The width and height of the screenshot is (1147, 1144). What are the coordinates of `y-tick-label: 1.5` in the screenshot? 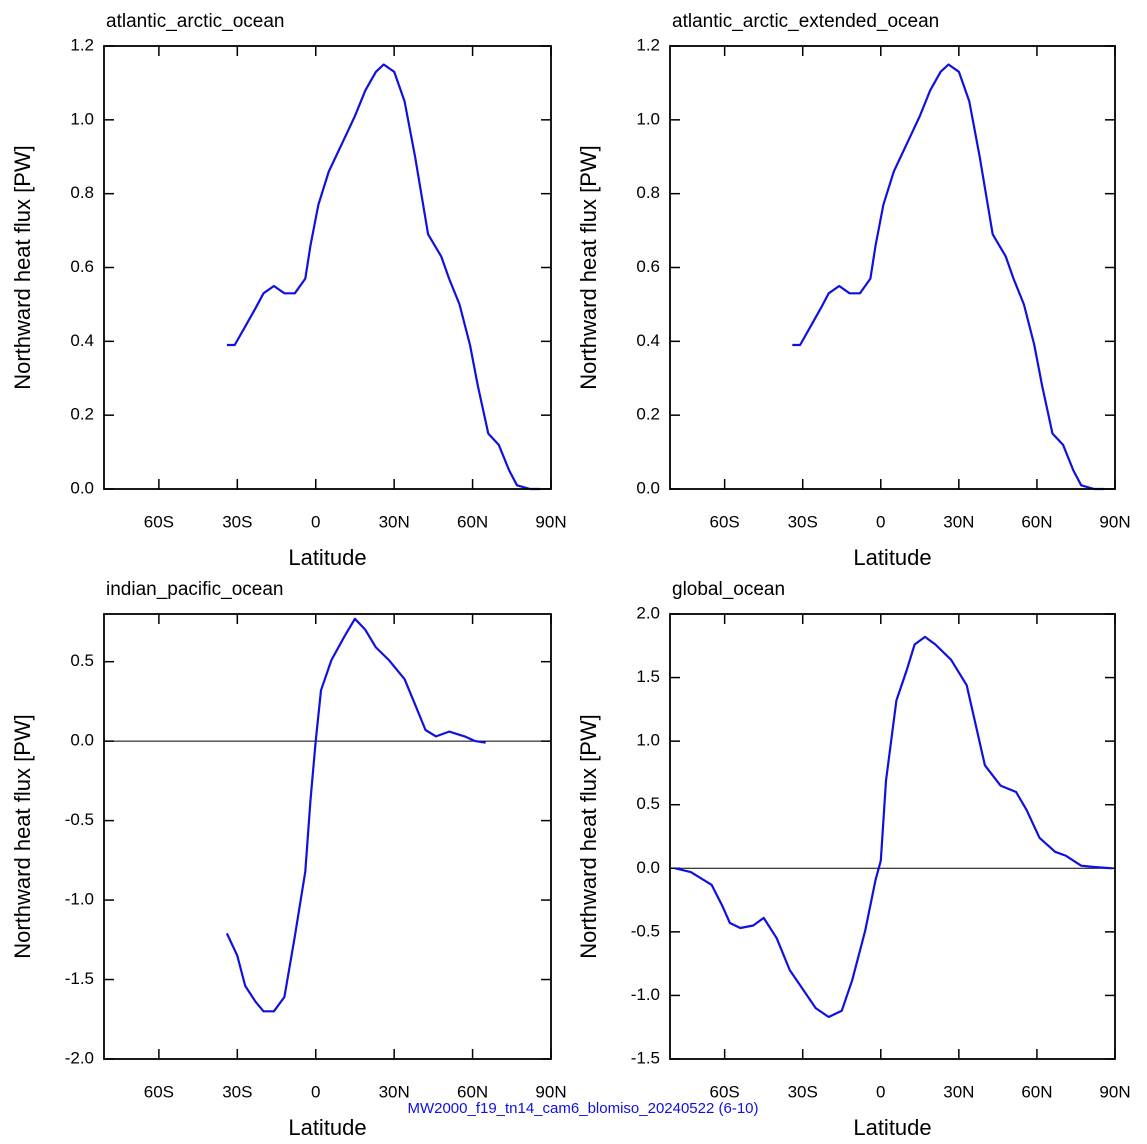 It's located at (648, 676).